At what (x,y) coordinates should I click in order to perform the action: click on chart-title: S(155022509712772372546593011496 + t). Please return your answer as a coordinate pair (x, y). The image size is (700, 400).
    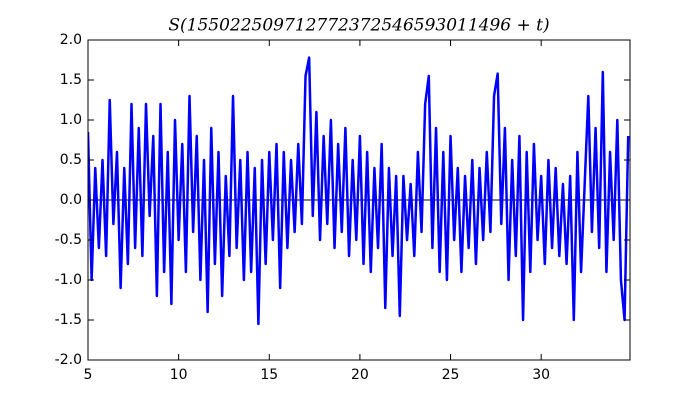
    Looking at the image, I should click on (358, 26).